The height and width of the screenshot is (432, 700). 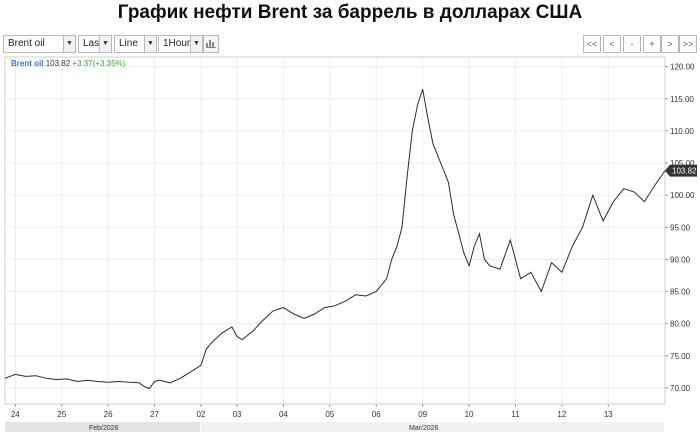 What do you see at coordinates (283, 414) in the screenshot?
I see `x-tick-label: 04` at bounding box center [283, 414].